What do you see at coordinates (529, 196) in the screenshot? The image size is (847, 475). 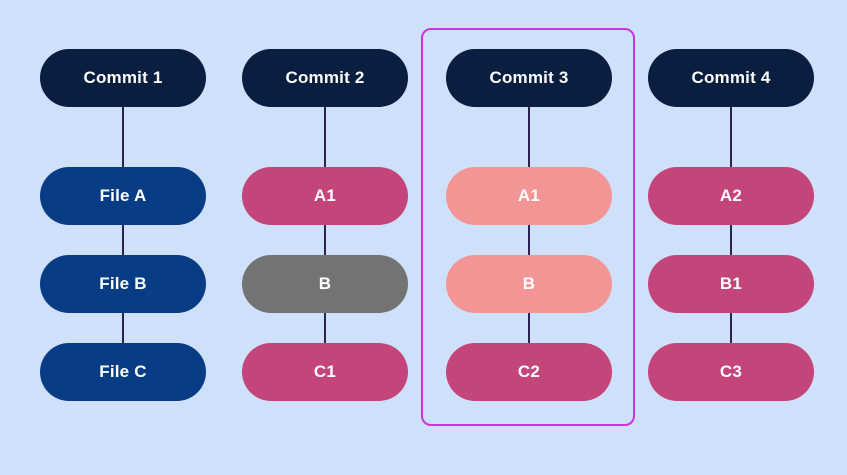 I see `commit-3-file-node-1: A1` at bounding box center [529, 196].